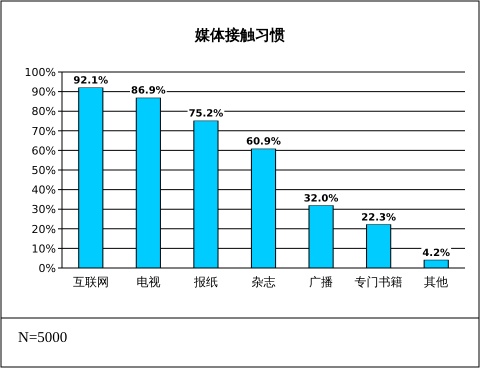 The height and width of the screenshot is (368, 480). Describe the element at coordinates (44, 131) in the screenshot. I see `y-tick-label: 70%` at that location.